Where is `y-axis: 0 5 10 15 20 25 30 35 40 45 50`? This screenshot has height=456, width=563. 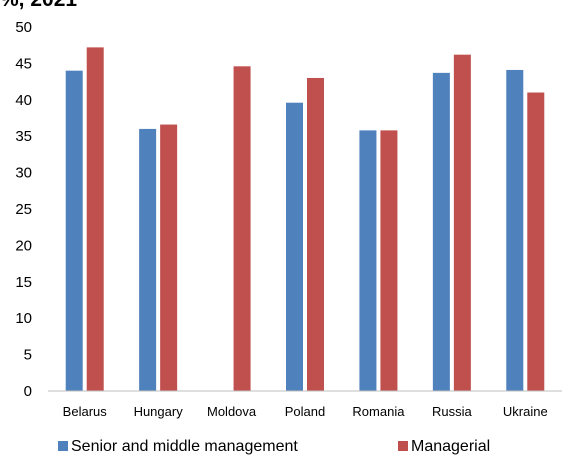 y-axis: 0 5 10 15 20 25 30 35 40 45 50 is located at coordinates (23, 209).